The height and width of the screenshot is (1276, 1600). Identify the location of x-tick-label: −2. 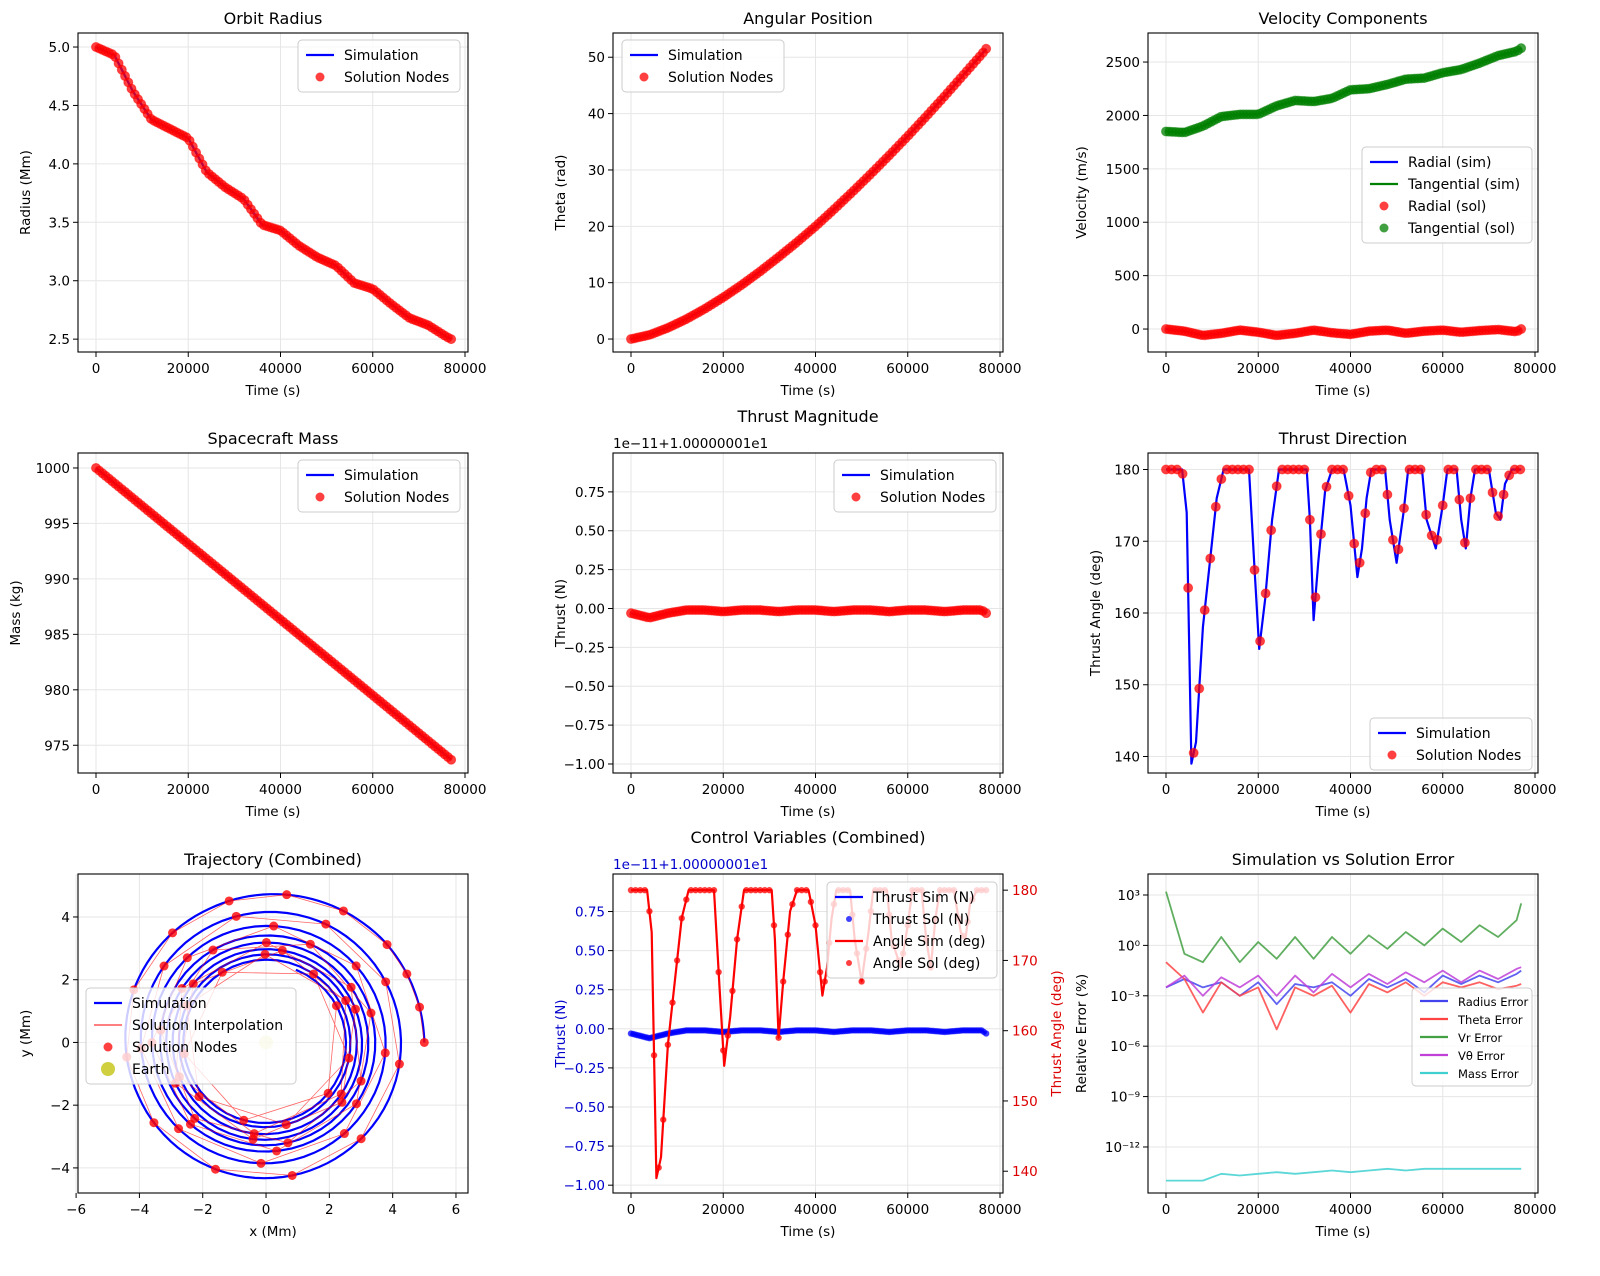
(203, 1210).